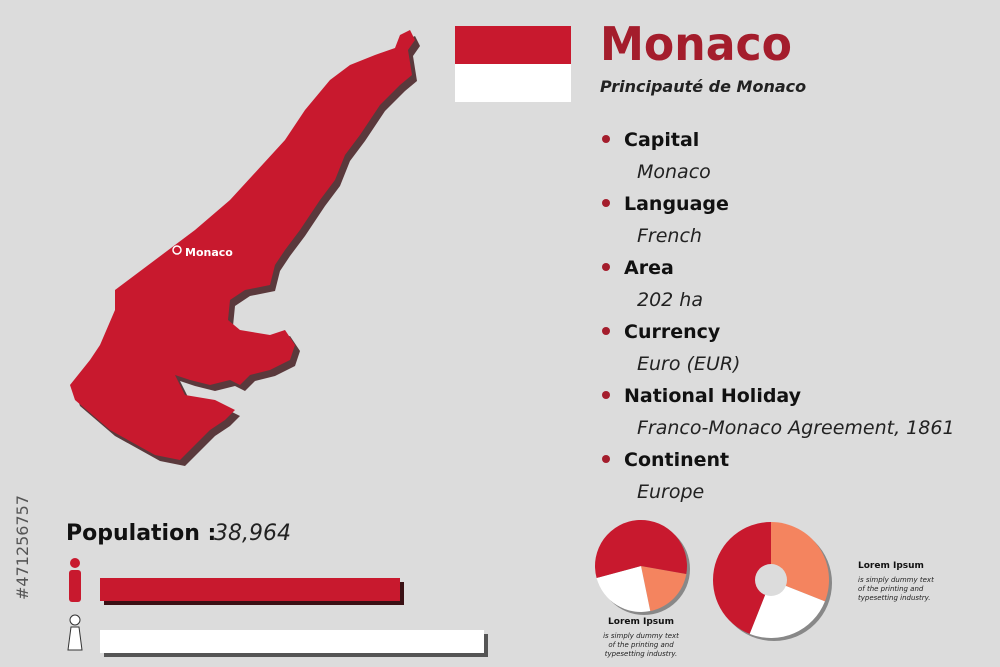 The width and height of the screenshot is (1000, 667). Describe the element at coordinates (661, 140) in the screenshot. I see `fact-label: Capital` at that location.